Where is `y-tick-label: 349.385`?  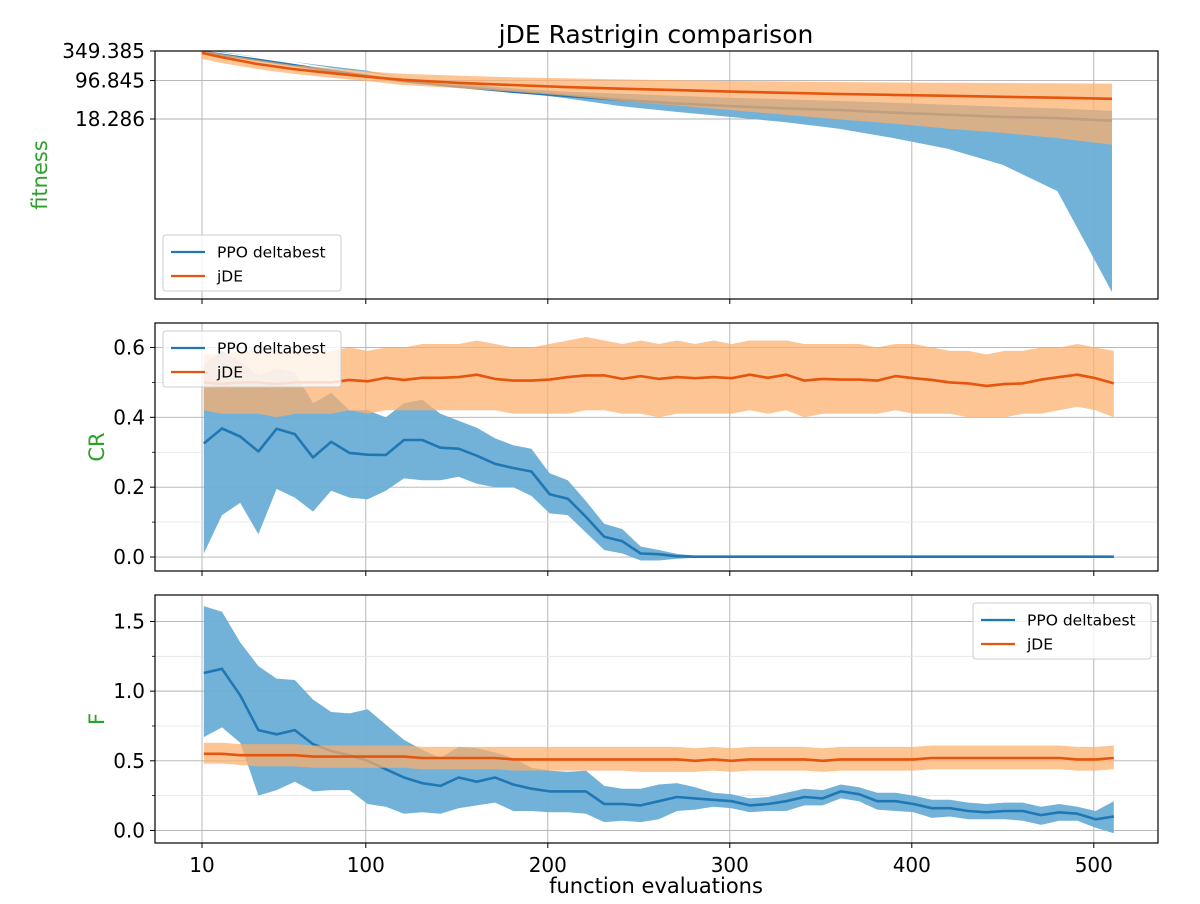
y-tick-label: 349.385 is located at coordinates (103, 51).